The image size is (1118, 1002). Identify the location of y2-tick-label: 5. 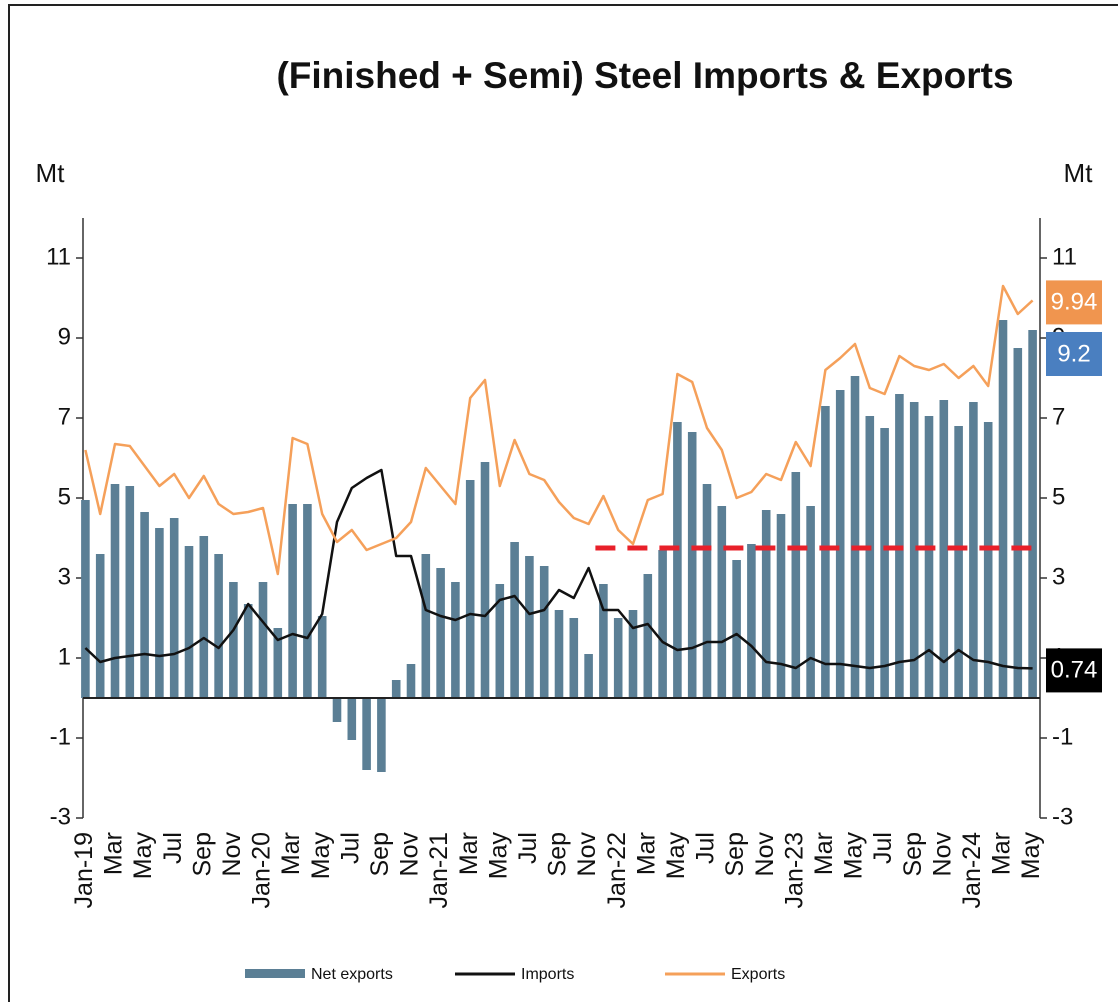
(1058, 496).